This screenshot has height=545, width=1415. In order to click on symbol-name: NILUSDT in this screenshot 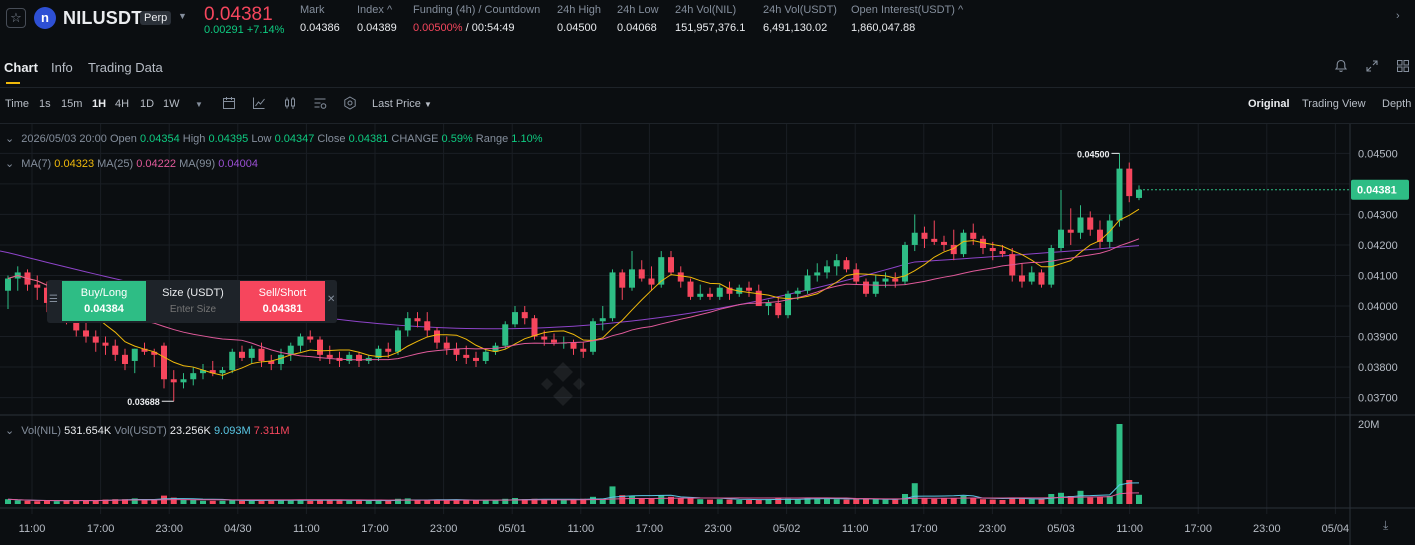, I will do `click(103, 18)`.